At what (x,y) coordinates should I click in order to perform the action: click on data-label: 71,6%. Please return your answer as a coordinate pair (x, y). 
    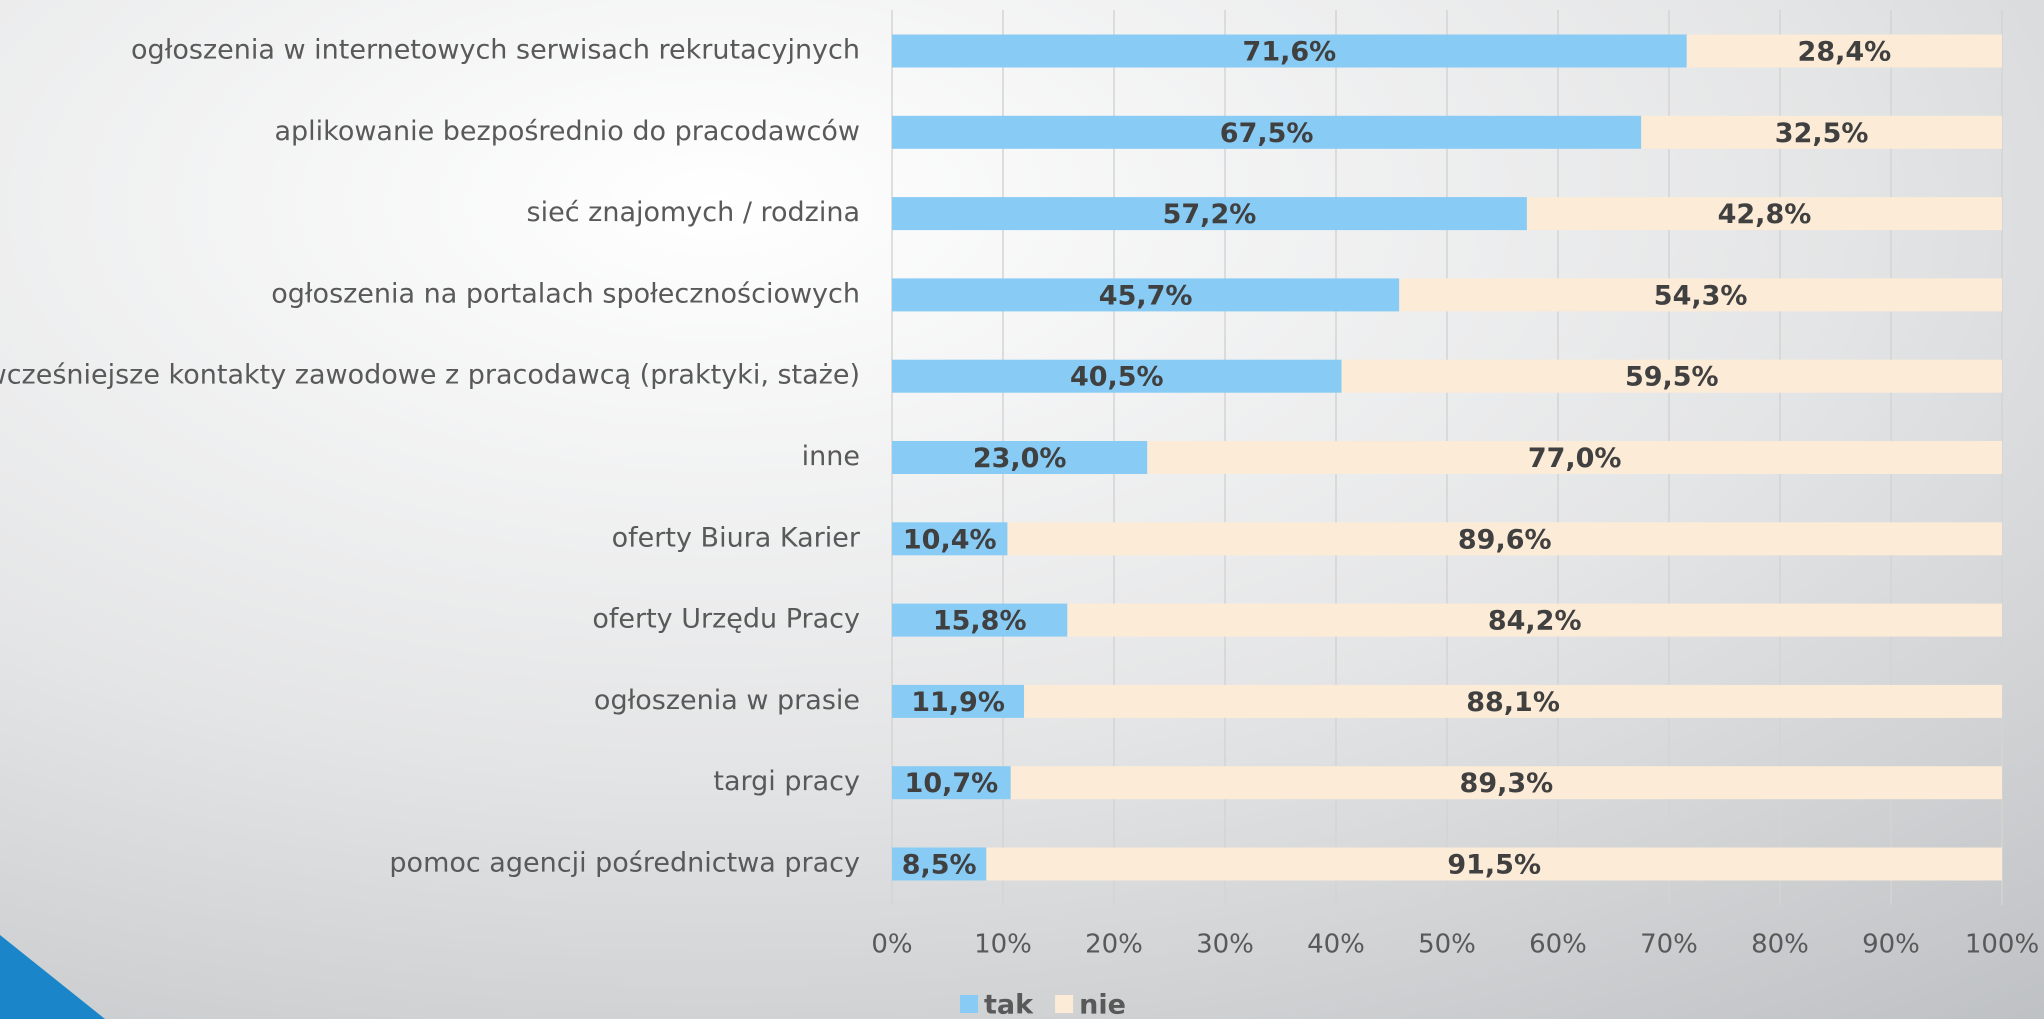
    Looking at the image, I should click on (1290, 52).